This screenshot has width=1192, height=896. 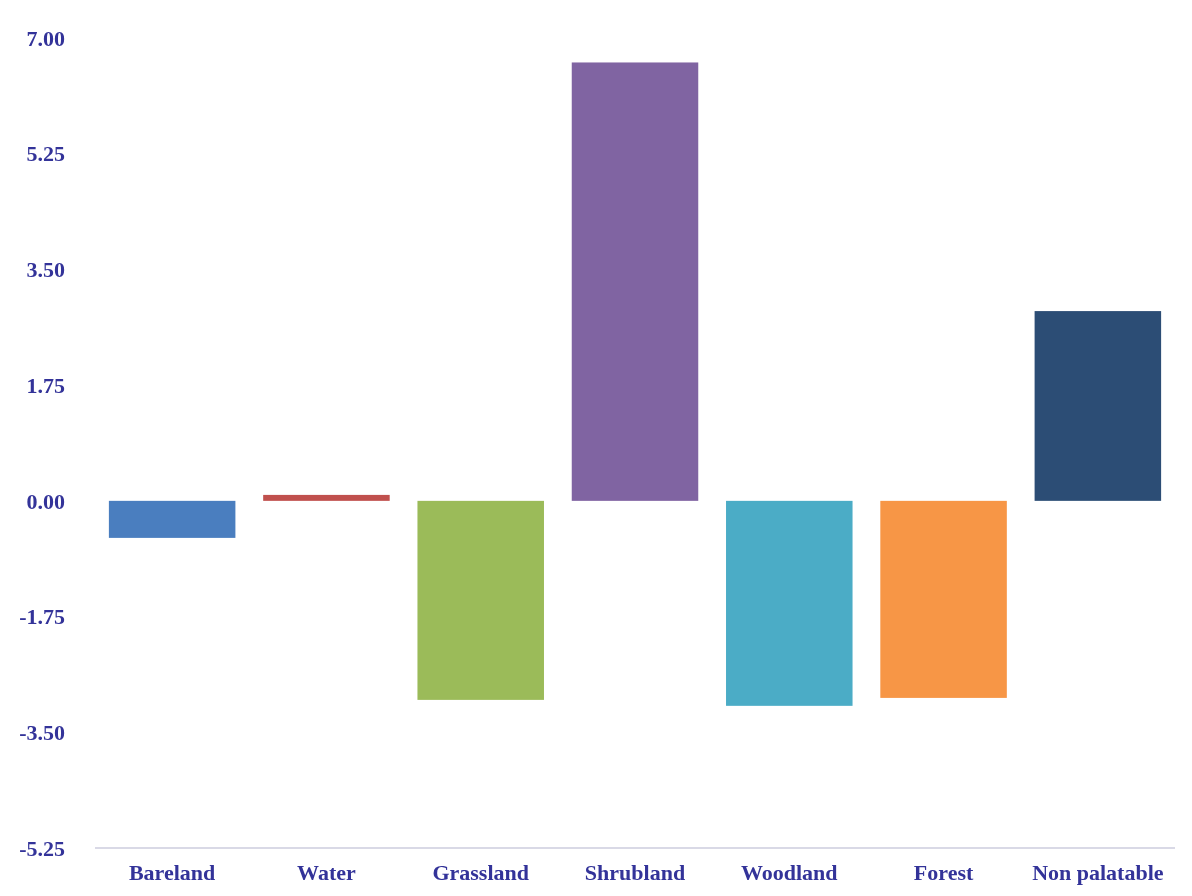 What do you see at coordinates (45, 154) in the screenshot?
I see `y-tick-label: 5.25` at bounding box center [45, 154].